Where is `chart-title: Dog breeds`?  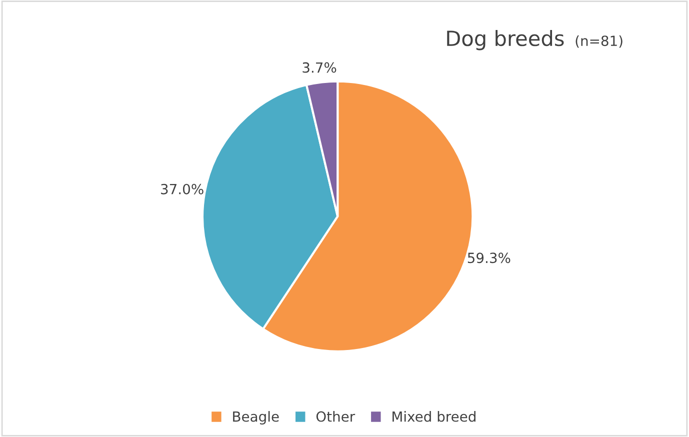
chart-title: Dog breeds is located at coordinates (505, 40).